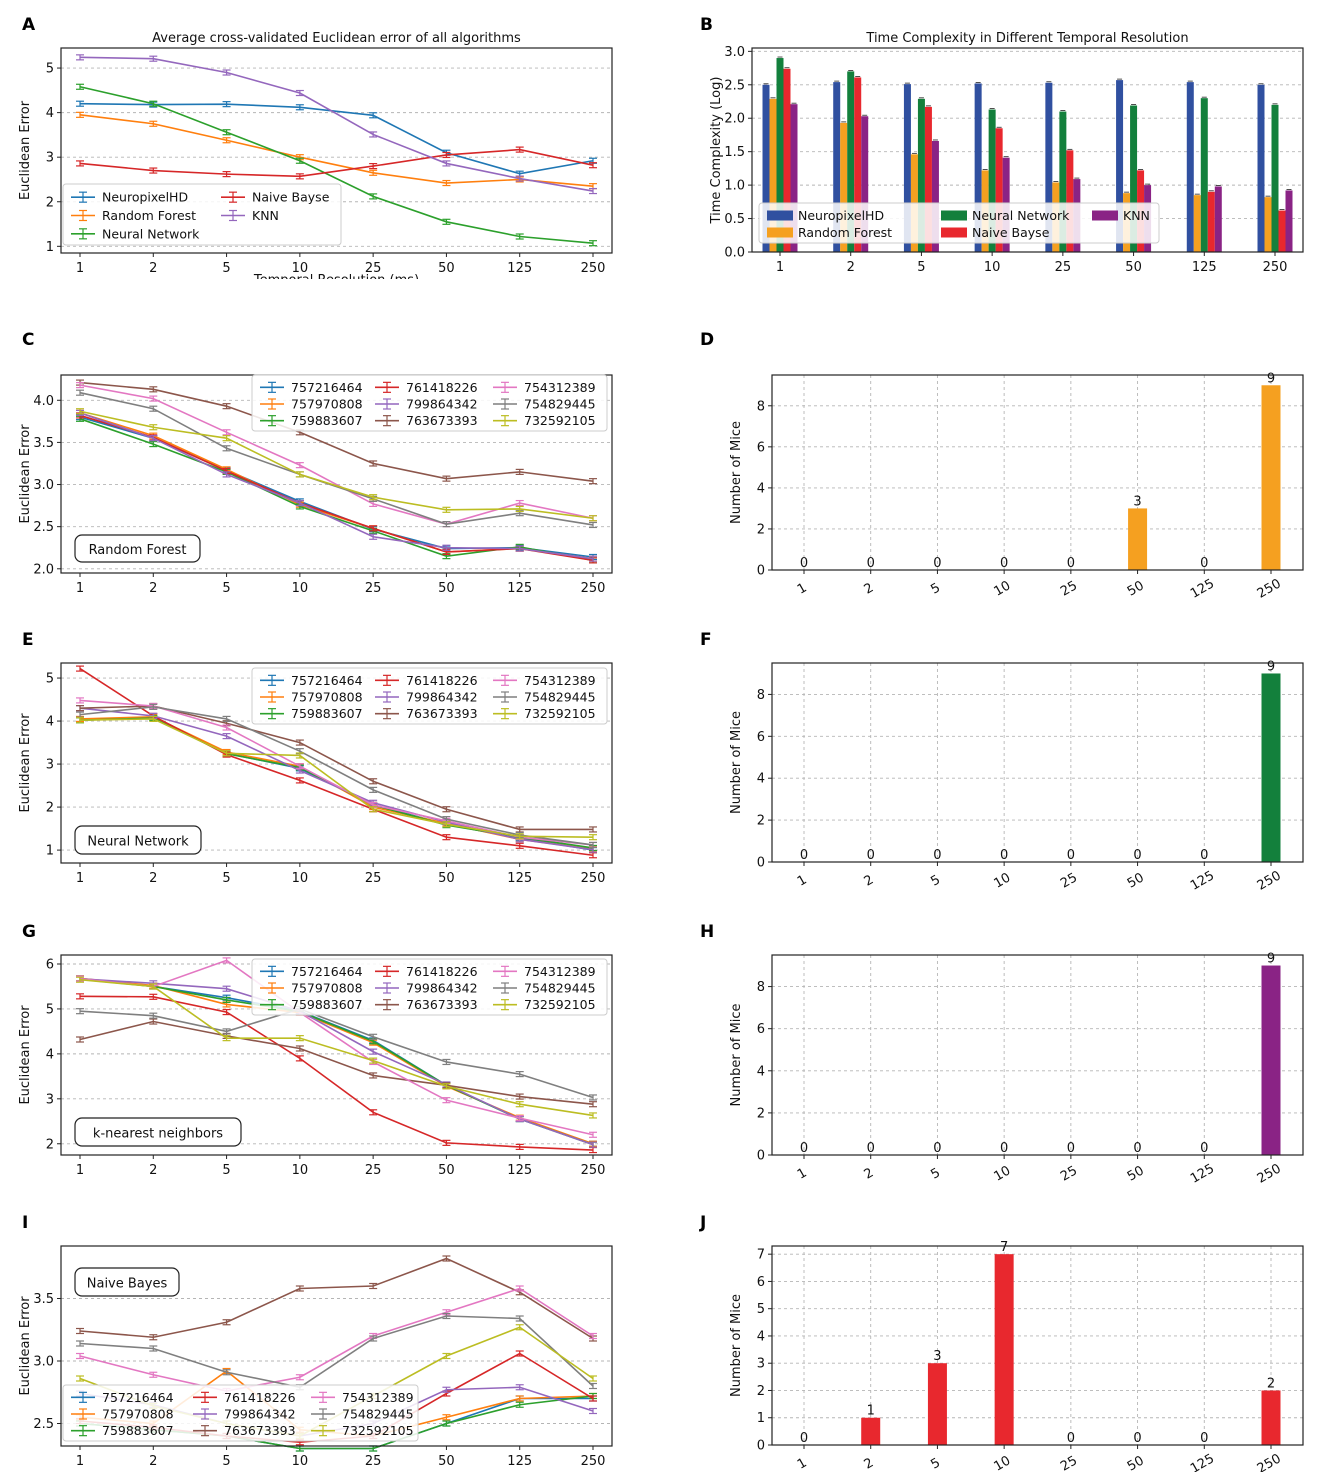 The image size is (1325, 1472). I want to click on legend-label: 759883607, so click(327, 420).